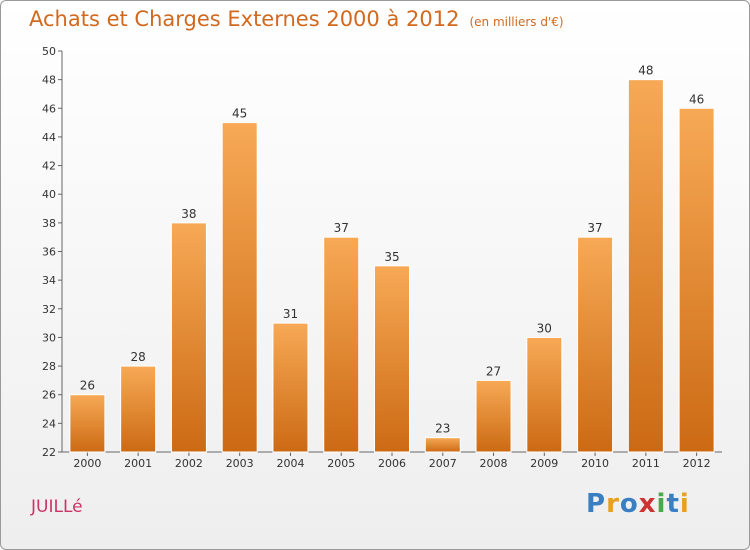 This screenshot has height=550, width=750. Describe the element at coordinates (290, 387) in the screenshot. I see `bar-2004` at that location.